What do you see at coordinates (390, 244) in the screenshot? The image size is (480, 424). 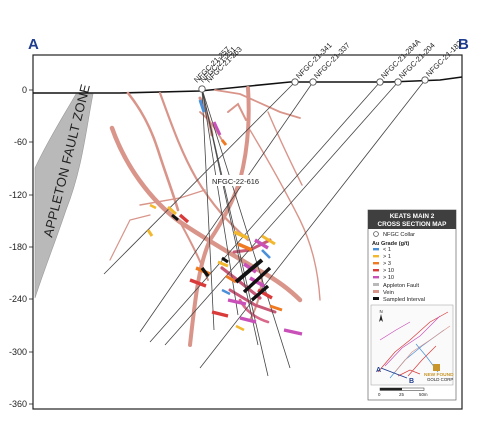 I see `legend-grade-heading: Au Grade (g/t)` at bounding box center [390, 244].